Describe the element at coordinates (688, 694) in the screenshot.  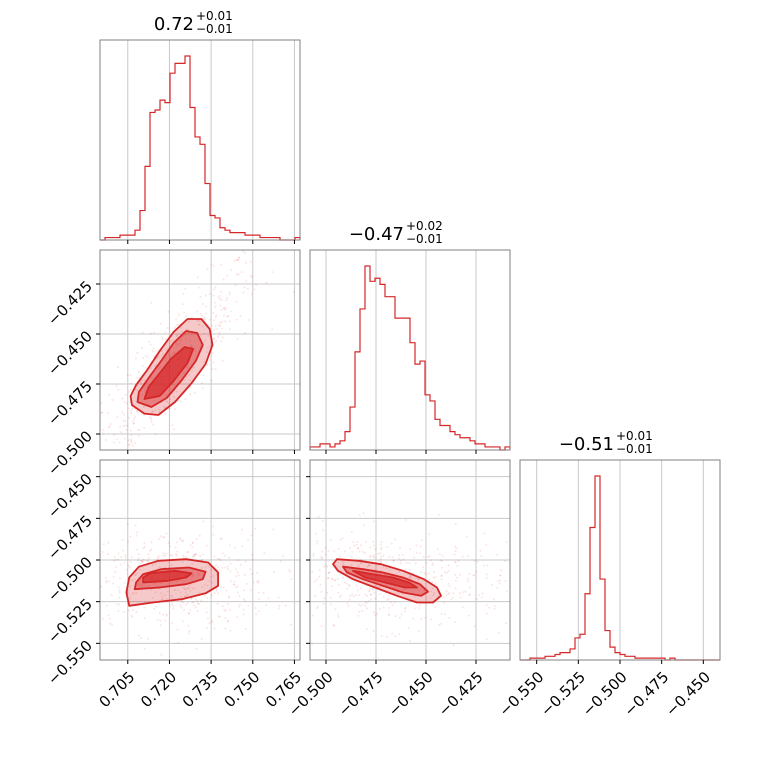
I see `x-tick-label: −0.450` at that location.